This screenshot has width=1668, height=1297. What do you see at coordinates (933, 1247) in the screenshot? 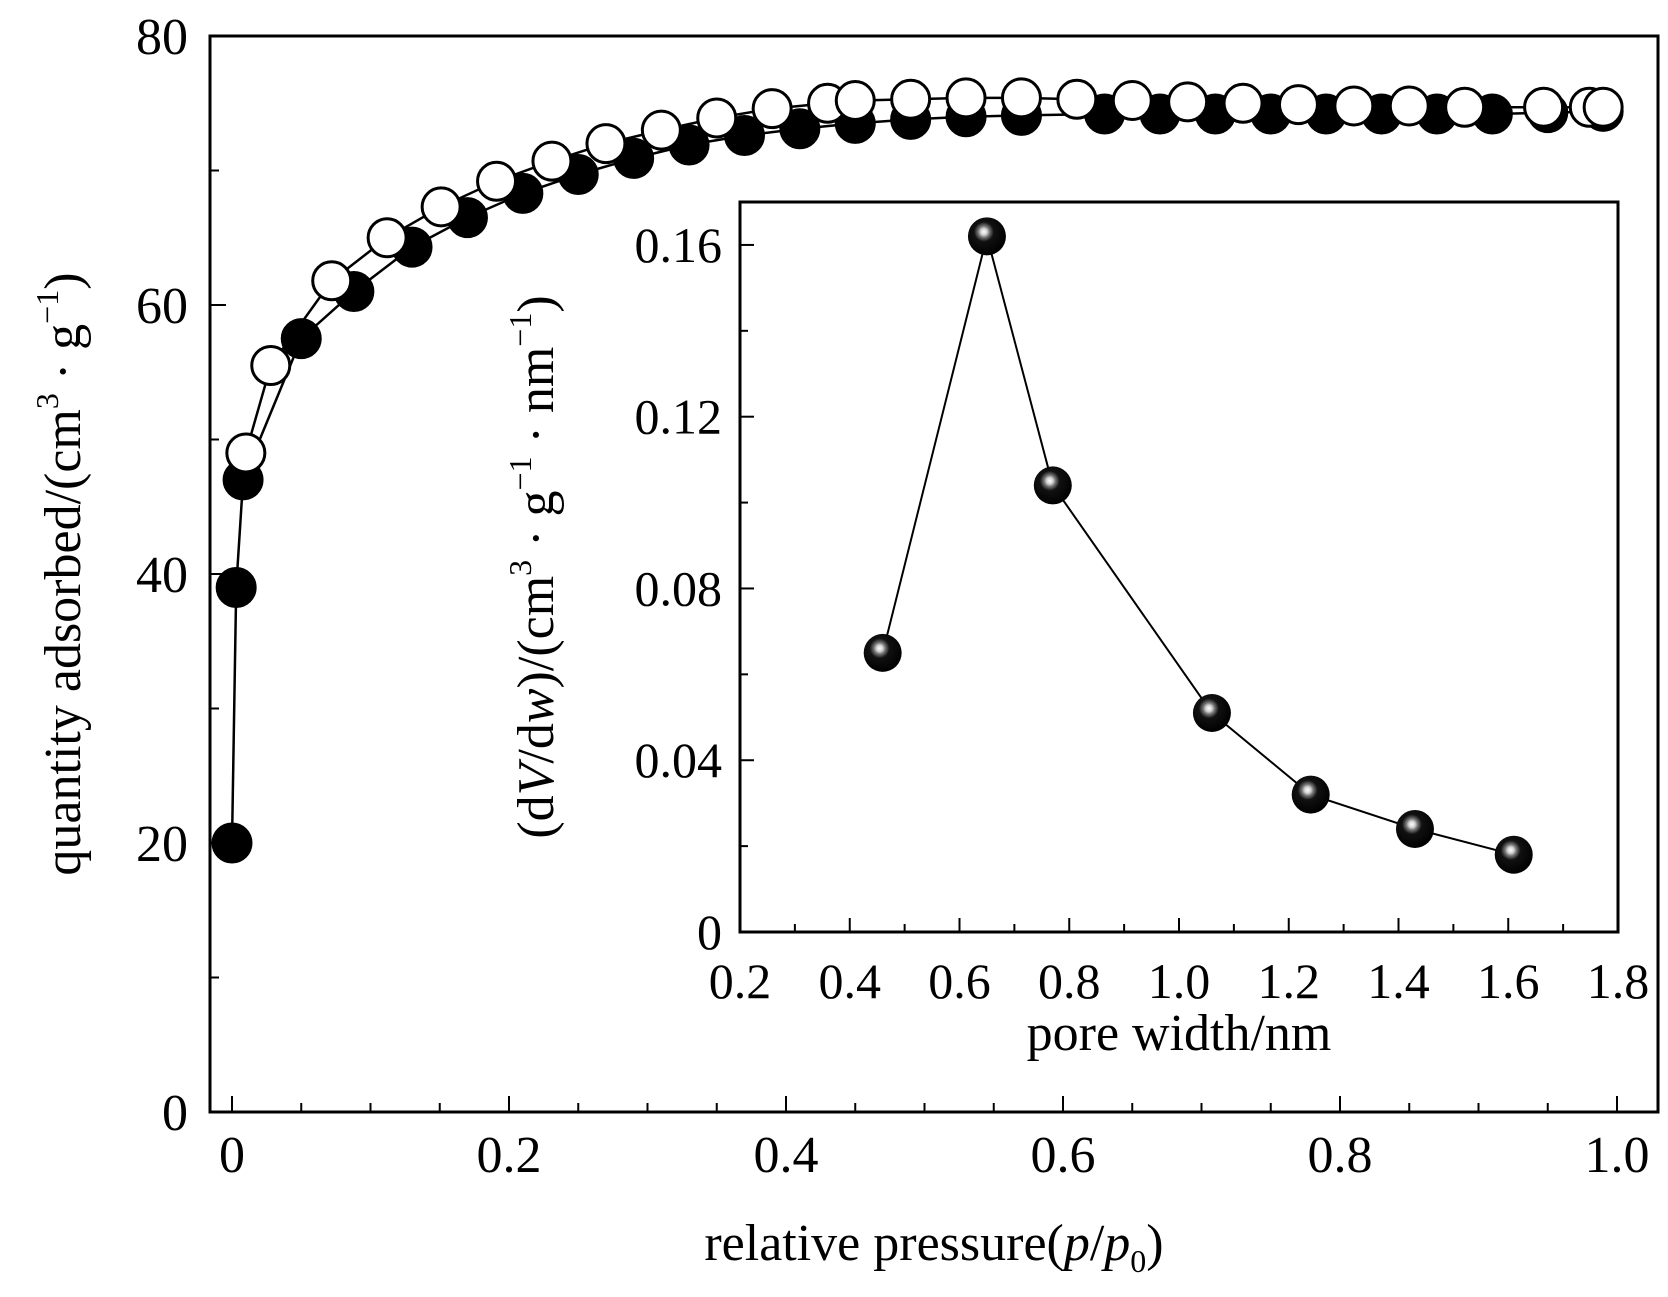
I see `main-x-axis-title: relative pressure(p/p0)` at bounding box center [933, 1247].